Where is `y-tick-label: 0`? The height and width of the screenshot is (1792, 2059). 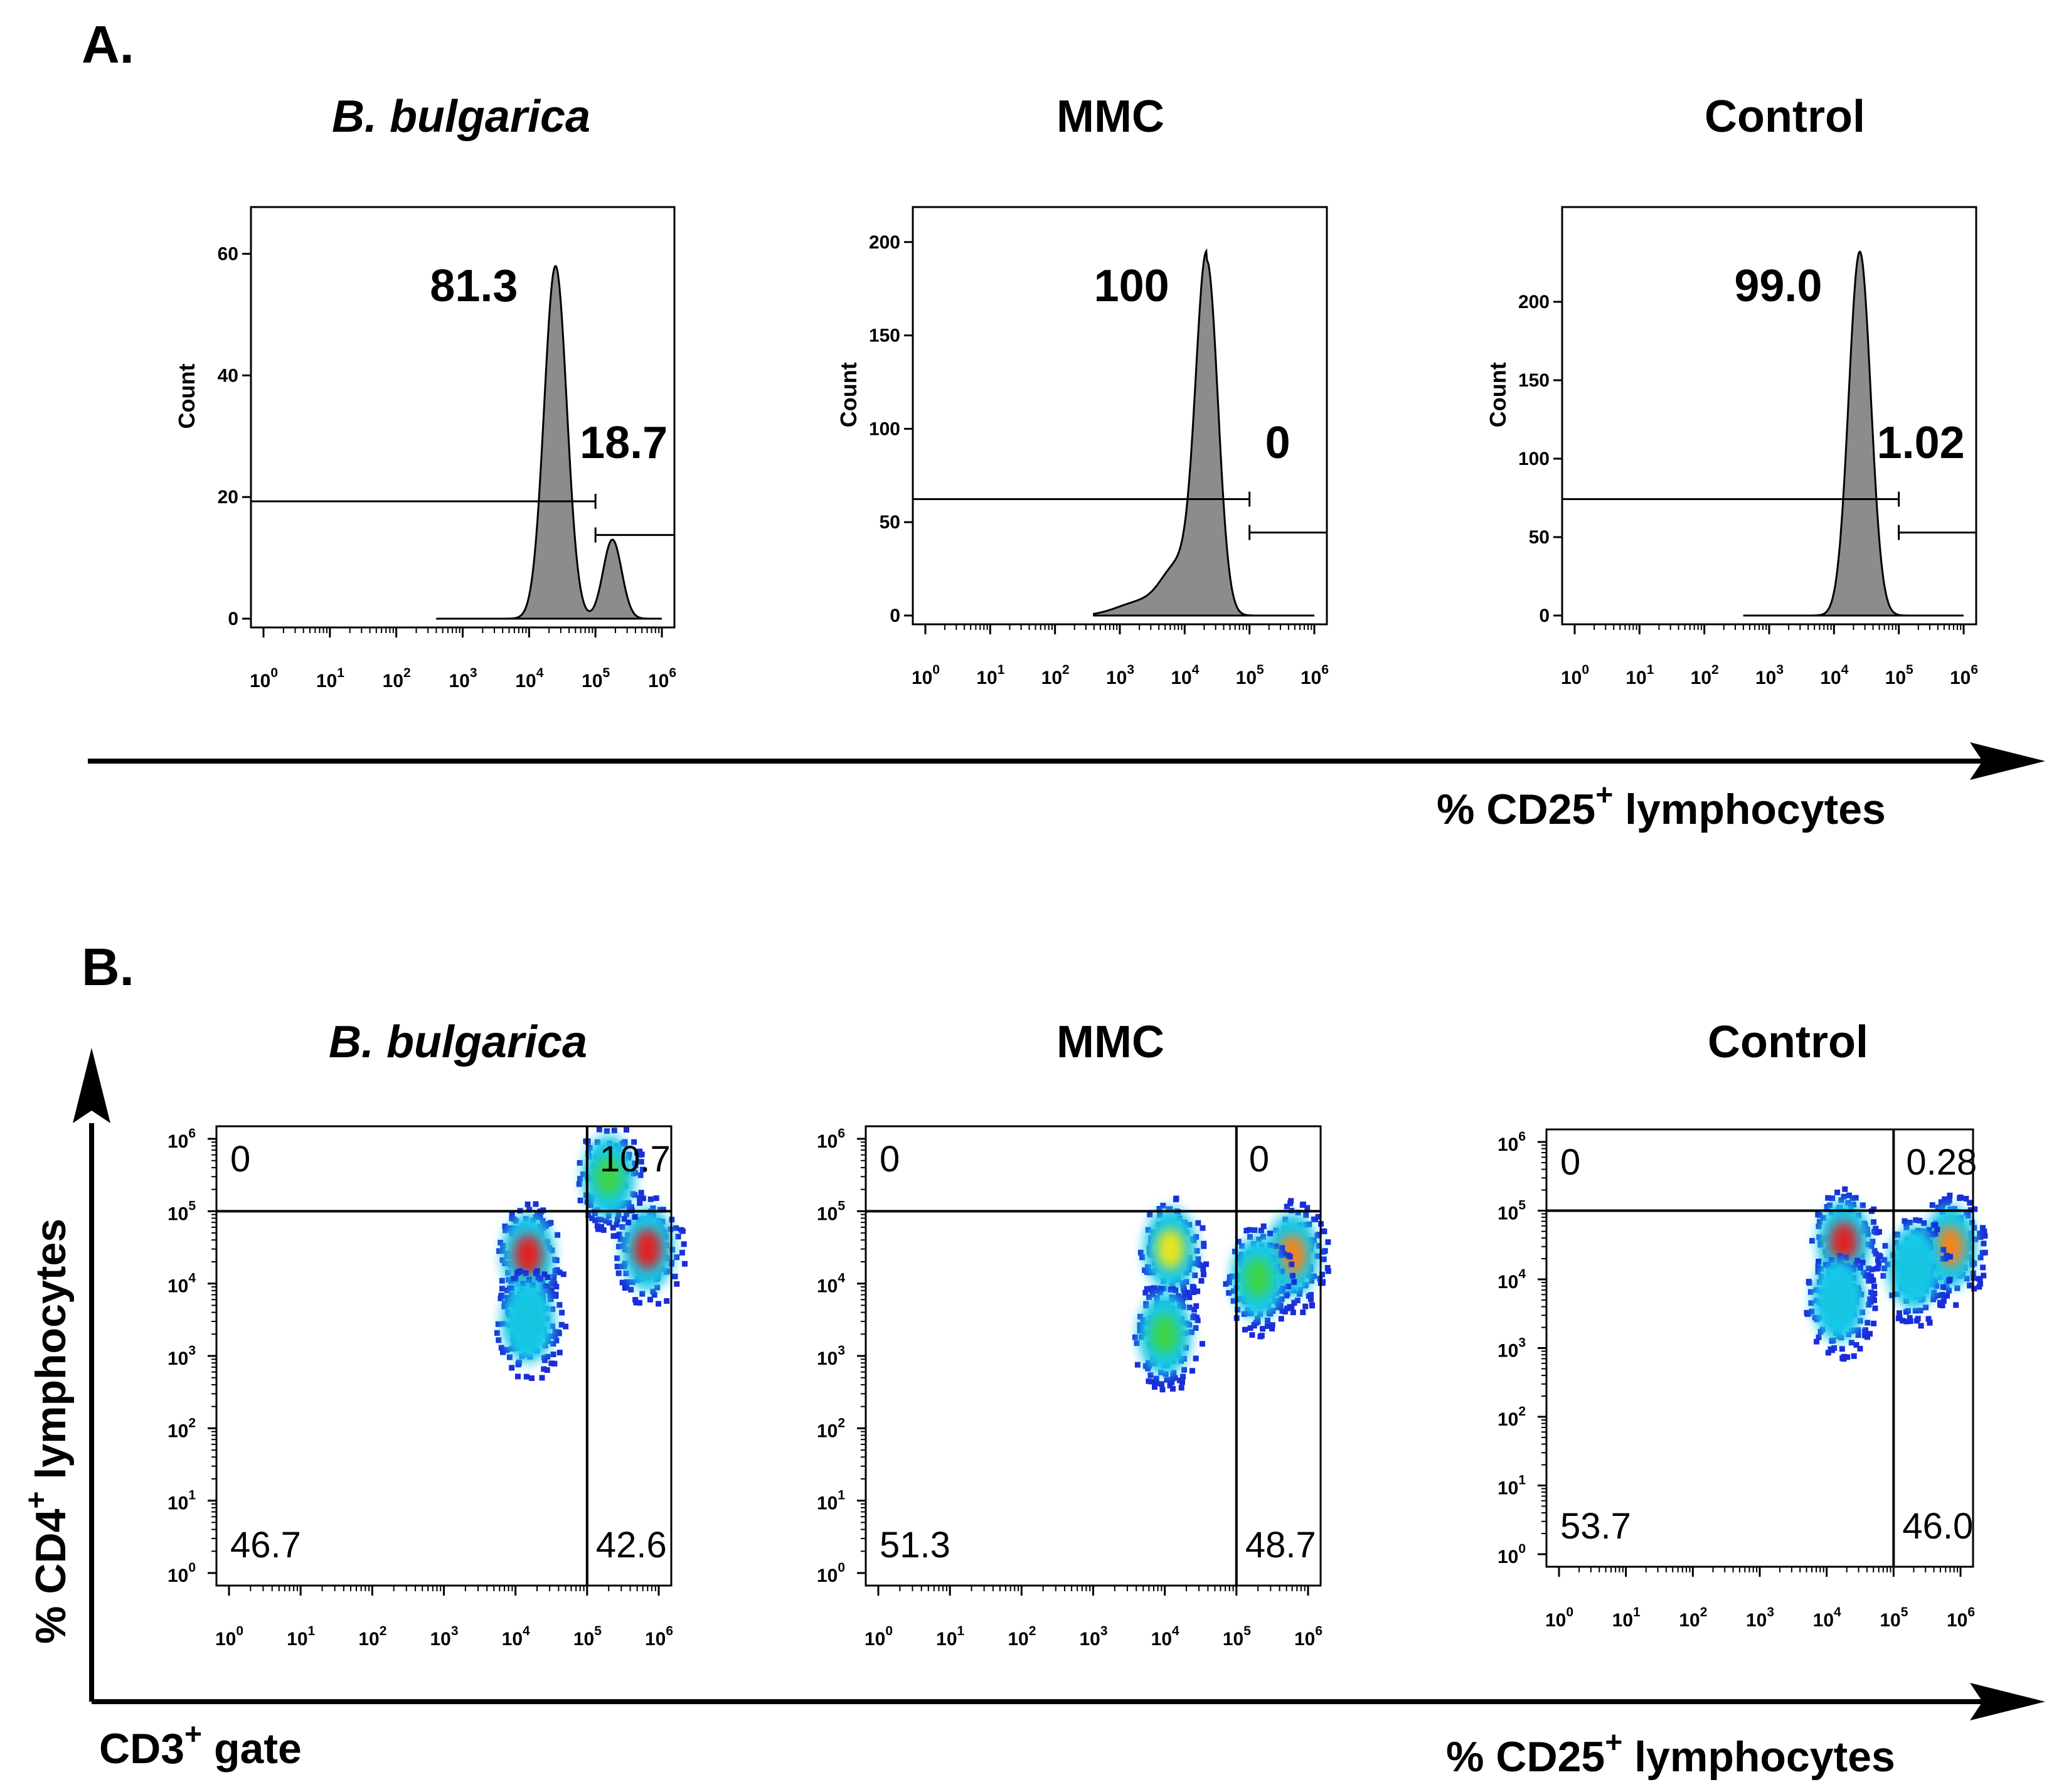
y-tick-label: 0 is located at coordinates (1544, 615).